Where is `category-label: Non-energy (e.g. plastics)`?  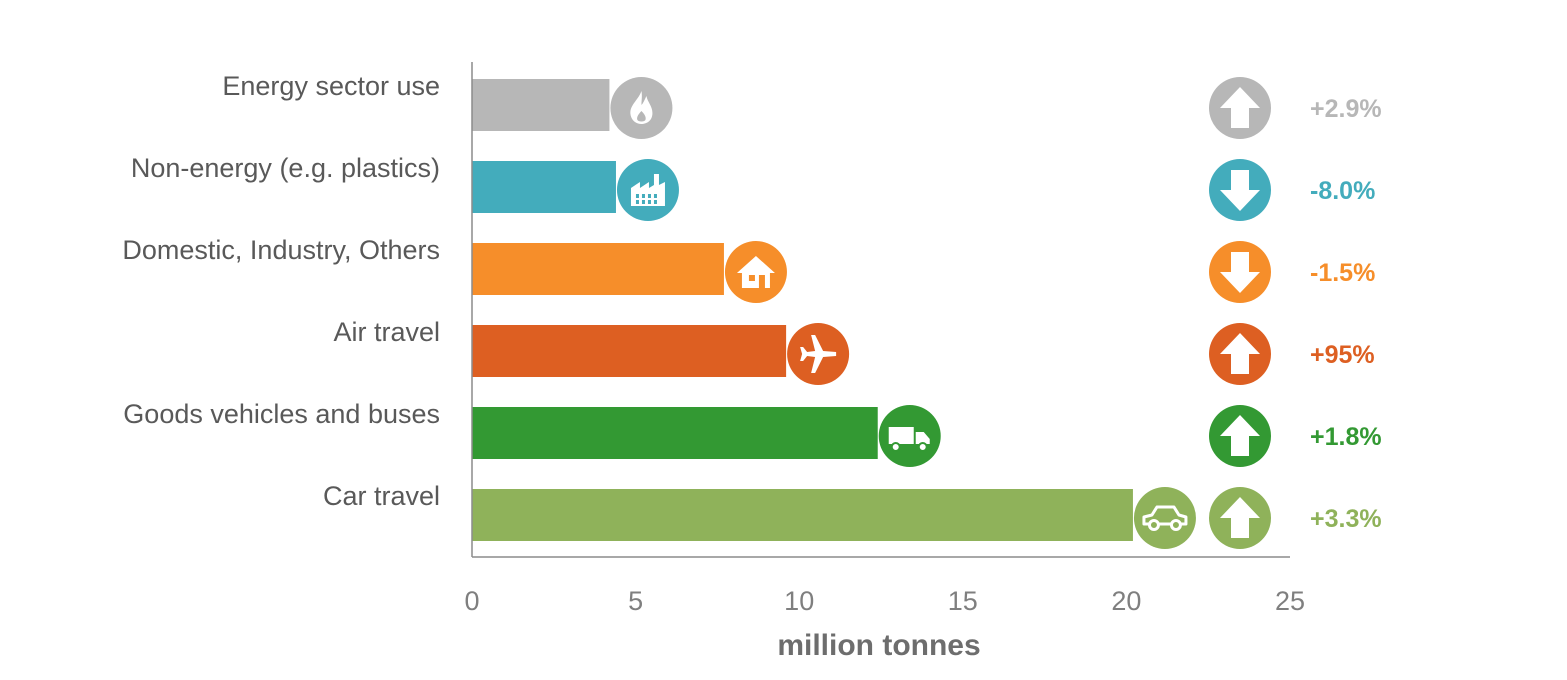
category-label: Non-energy (e.g. plastics) is located at coordinates (285, 168).